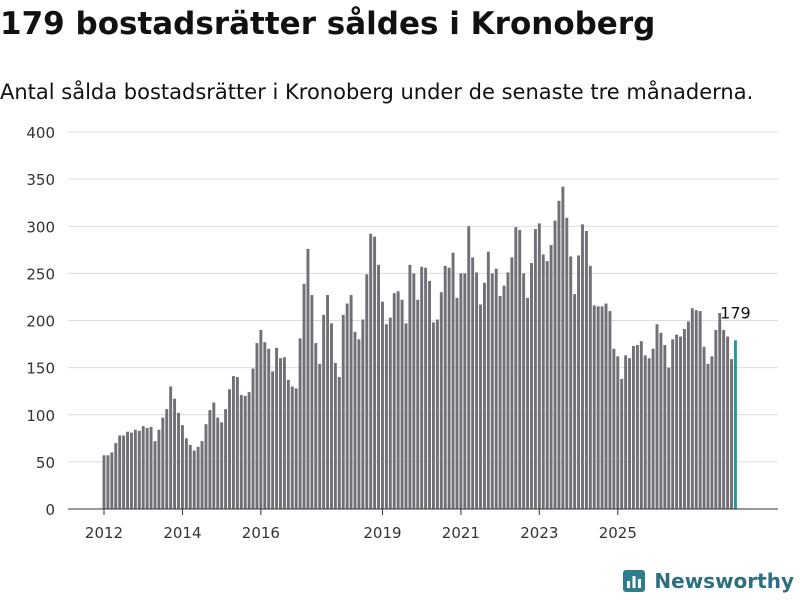 The image size is (800, 600). What do you see at coordinates (182, 533) in the screenshot?
I see `x-tick-label: 2014` at bounding box center [182, 533].